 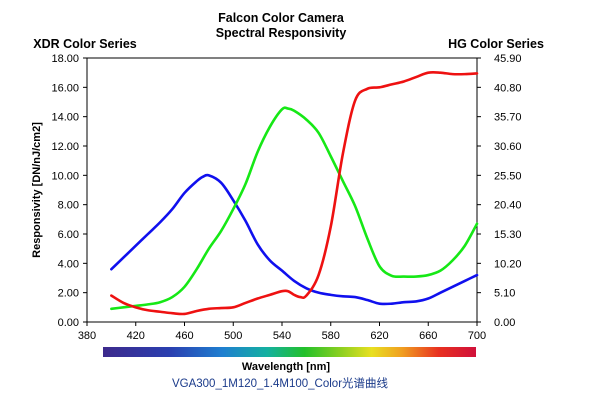 I want to click on left-axis-title: XDR Color Series, so click(x=85, y=44).